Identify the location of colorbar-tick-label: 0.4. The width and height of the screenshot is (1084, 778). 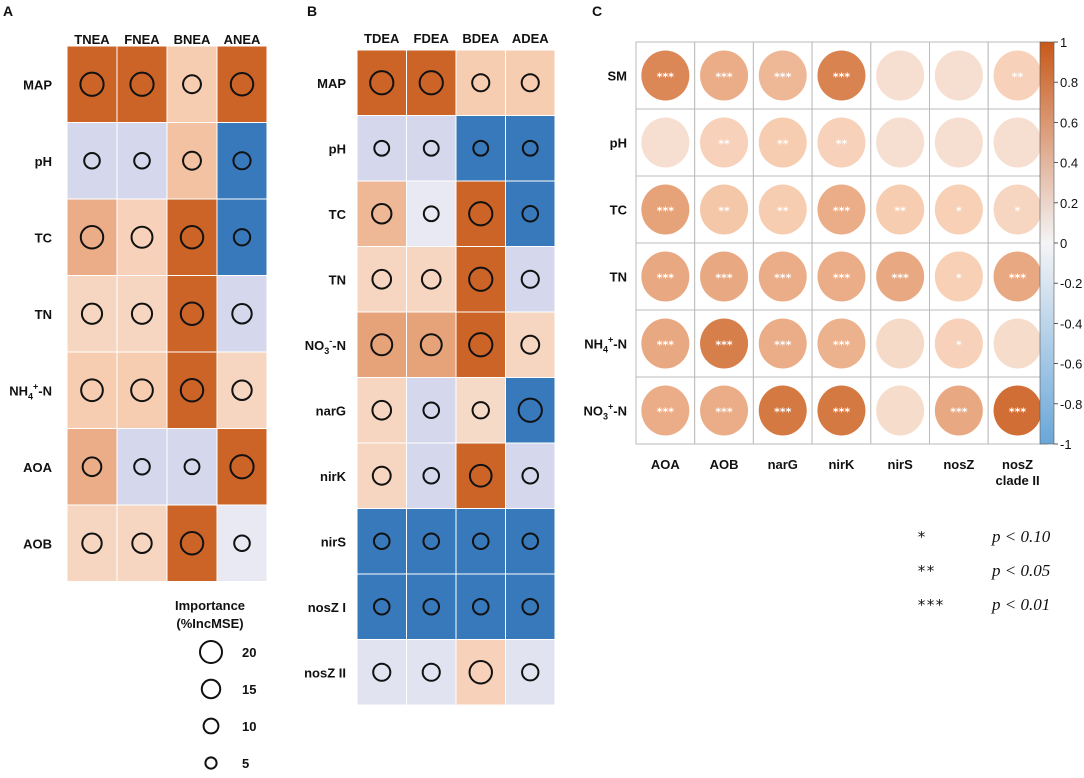
(1069, 163).